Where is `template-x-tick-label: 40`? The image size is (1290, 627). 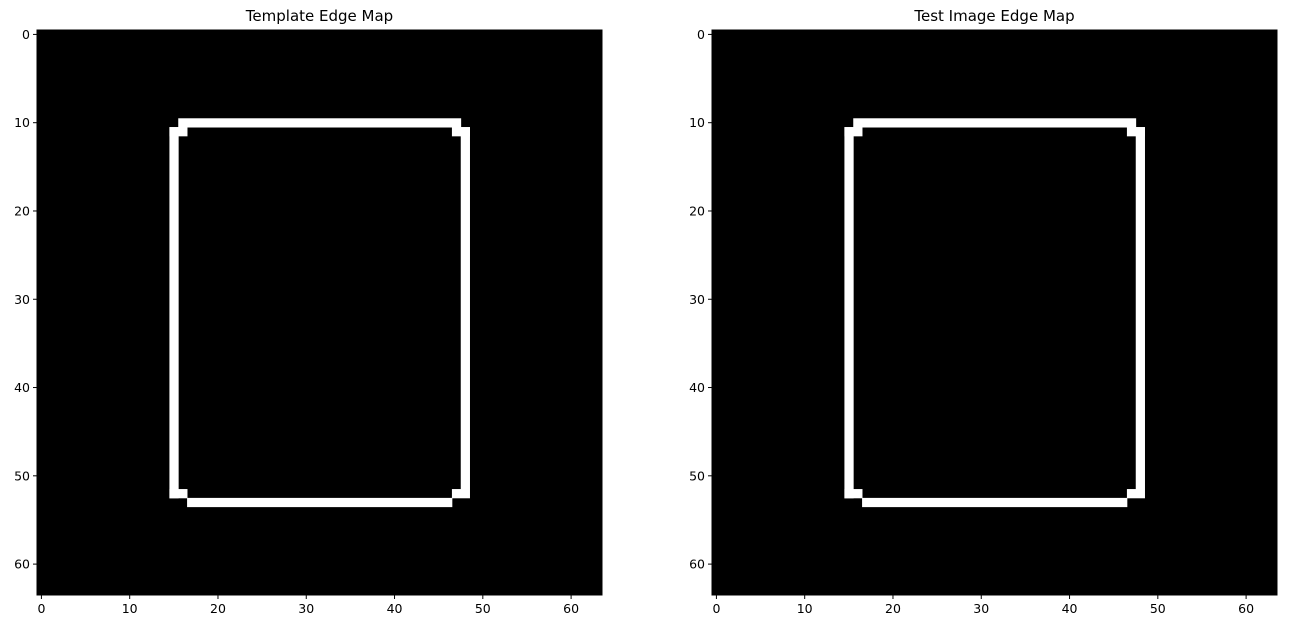 template-x-tick-label: 40 is located at coordinates (395, 608).